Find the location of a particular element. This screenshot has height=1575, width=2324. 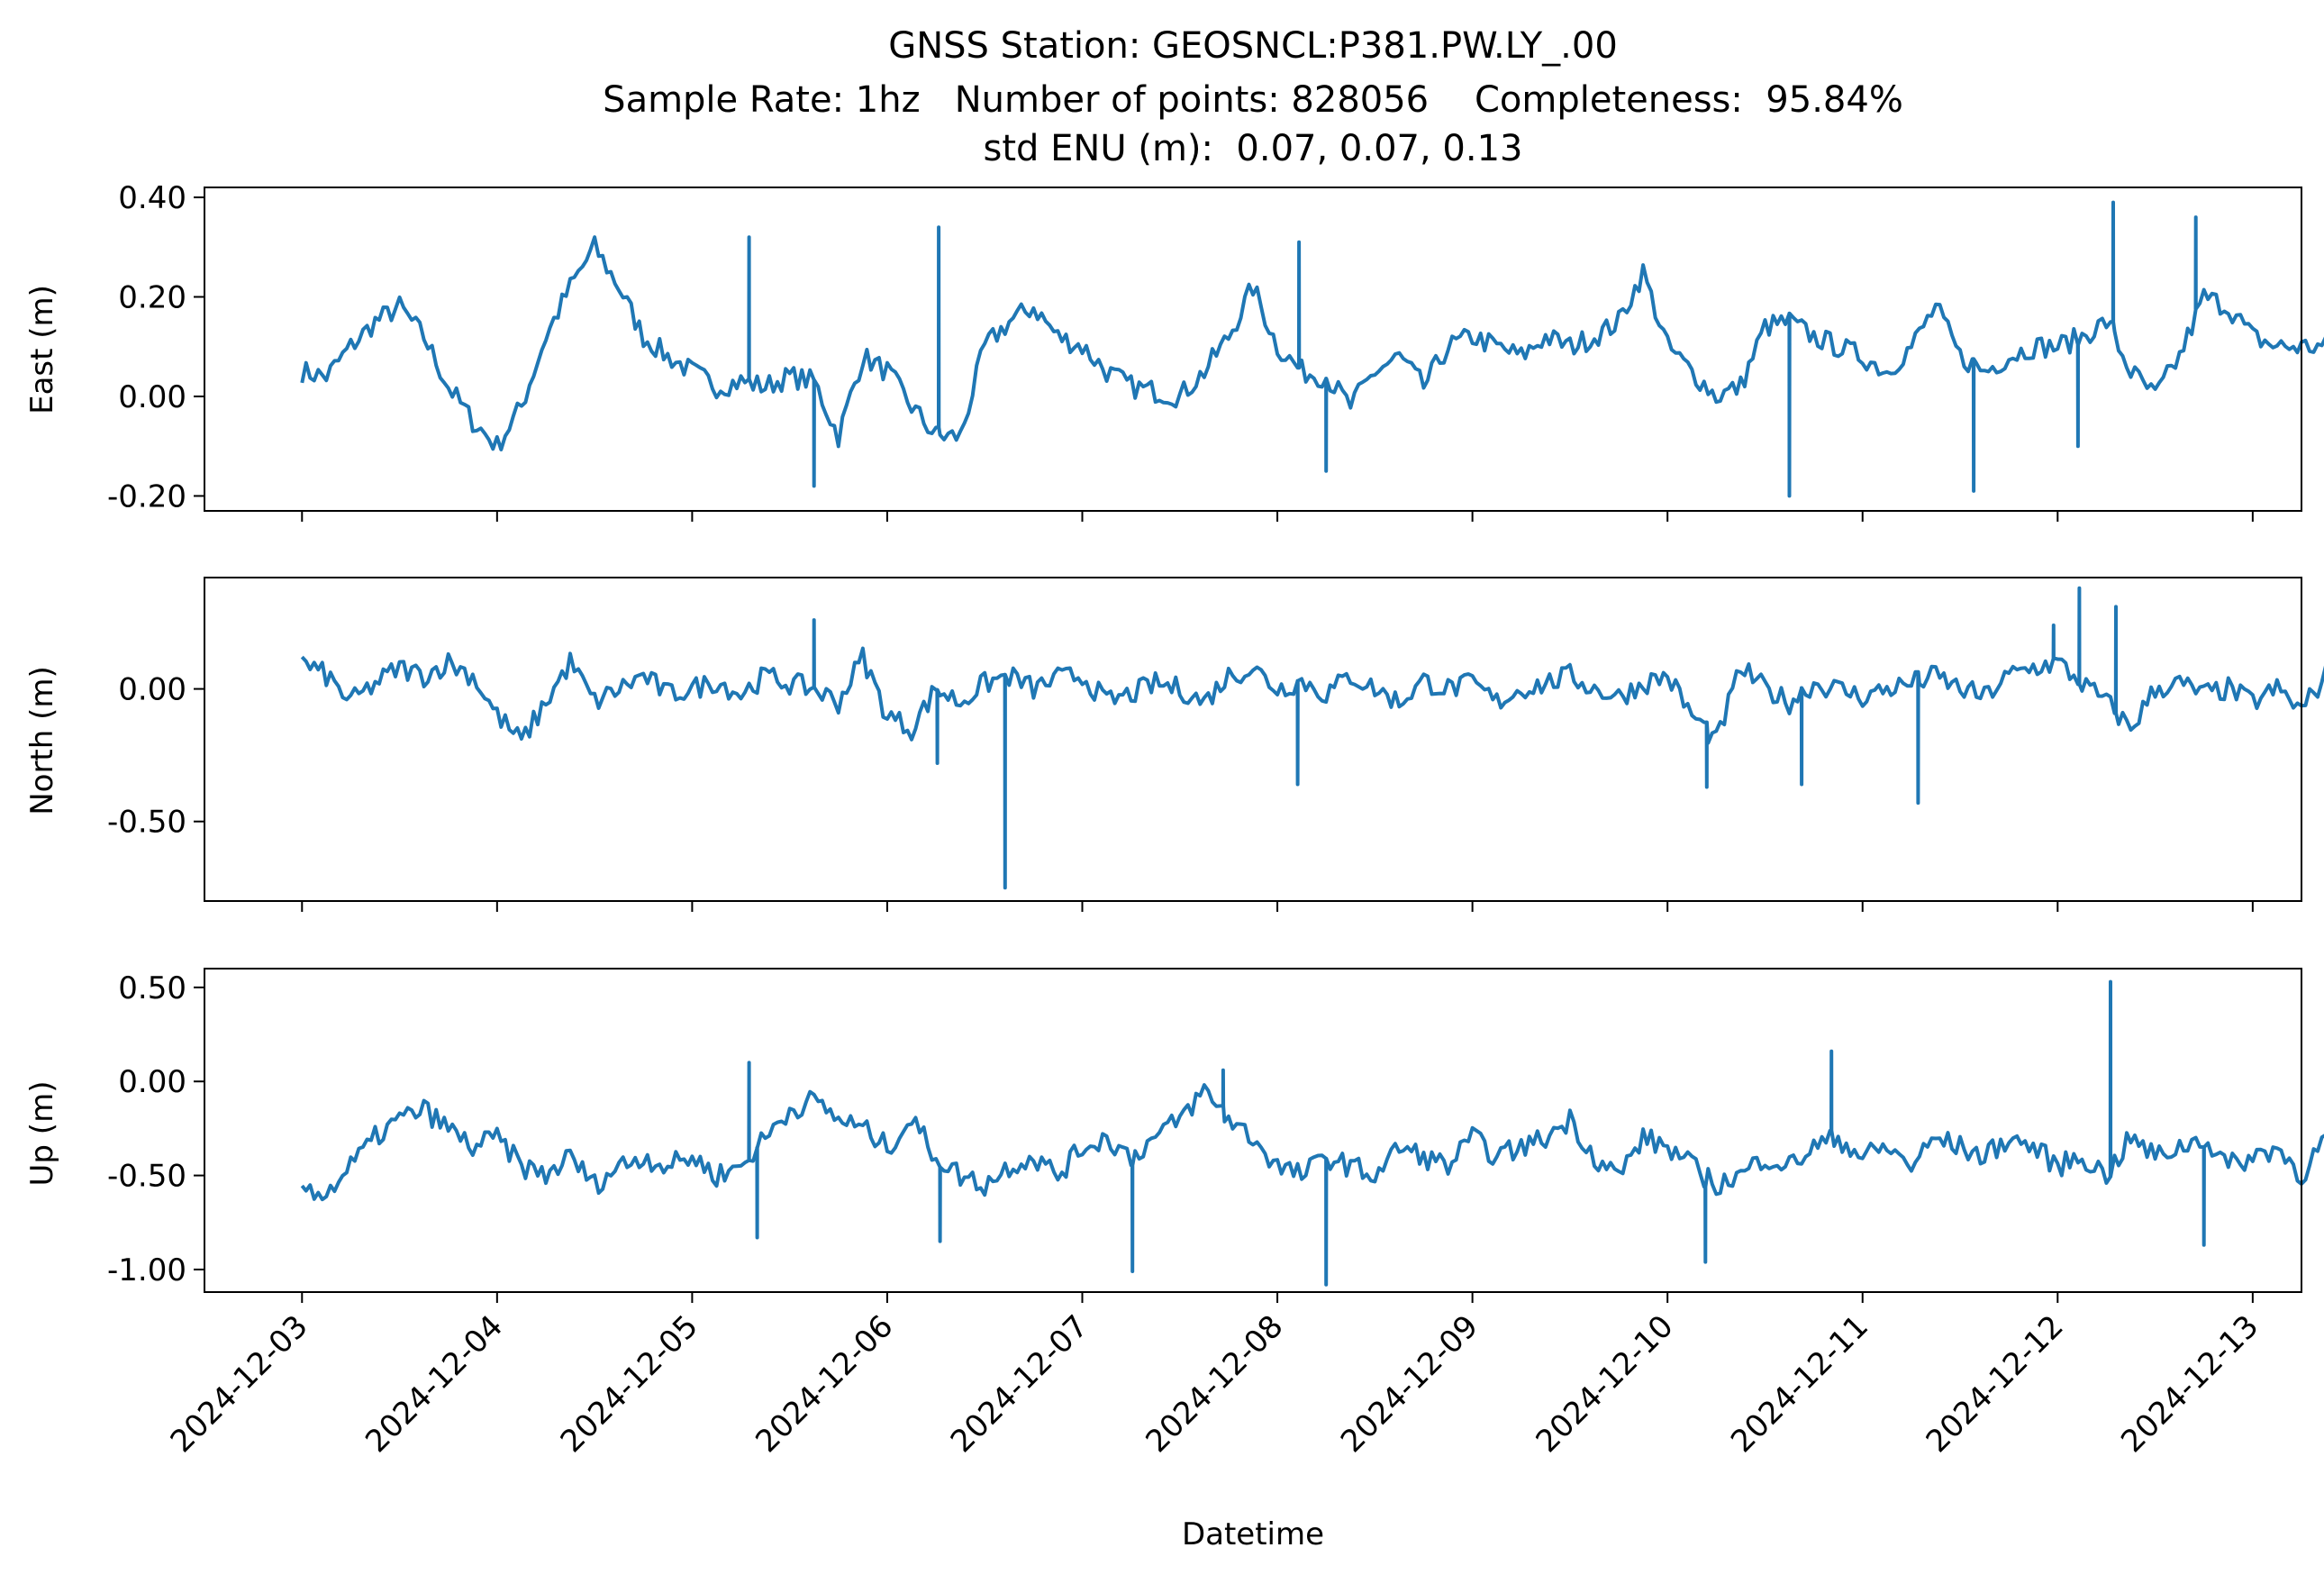

up-ylabel: Up (m) is located at coordinates (42, 1134).